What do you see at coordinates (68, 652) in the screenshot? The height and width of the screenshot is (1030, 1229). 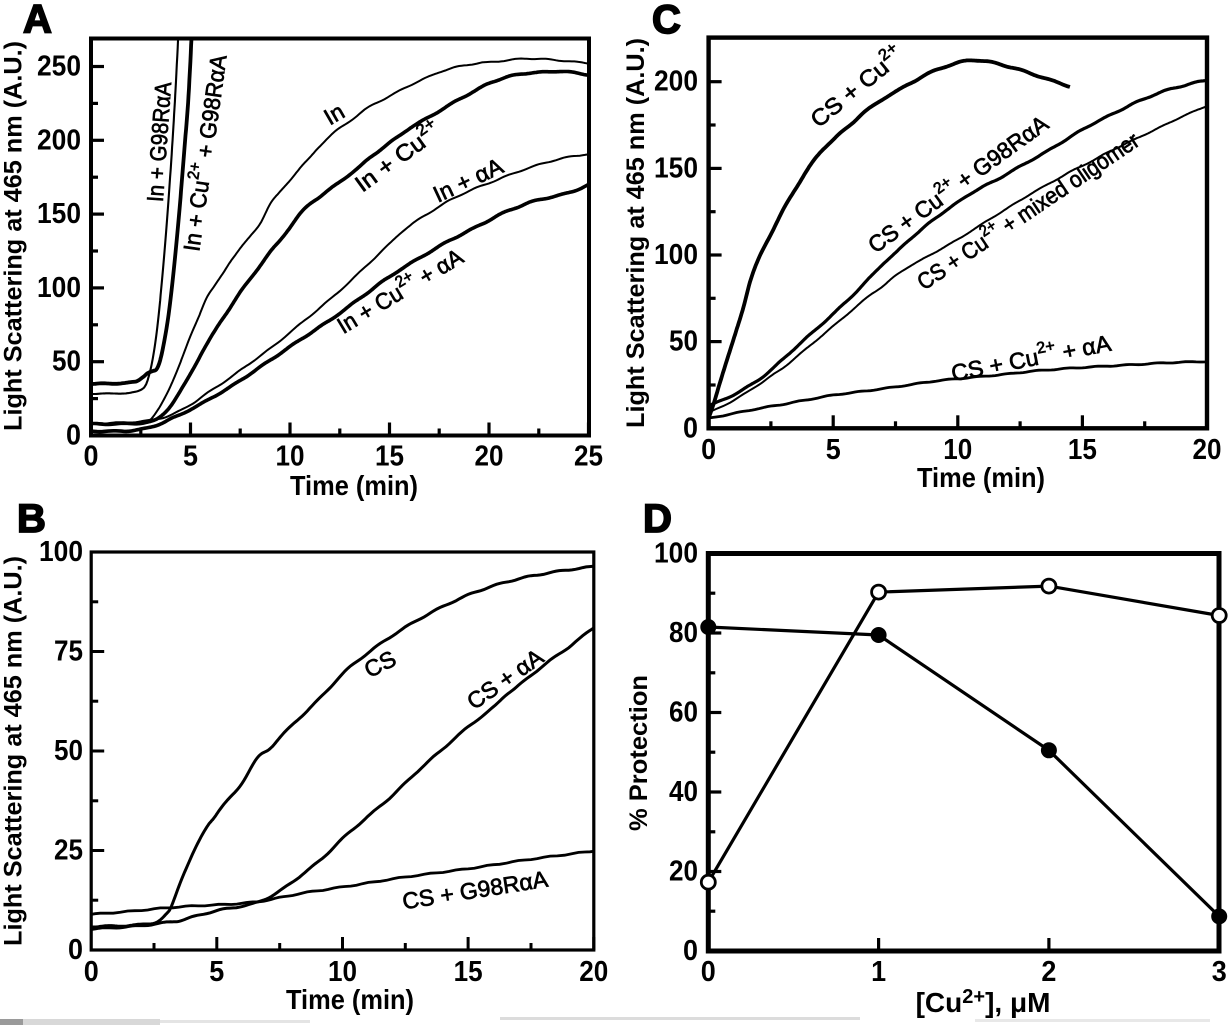 I see `svg-text: 75` at bounding box center [68, 652].